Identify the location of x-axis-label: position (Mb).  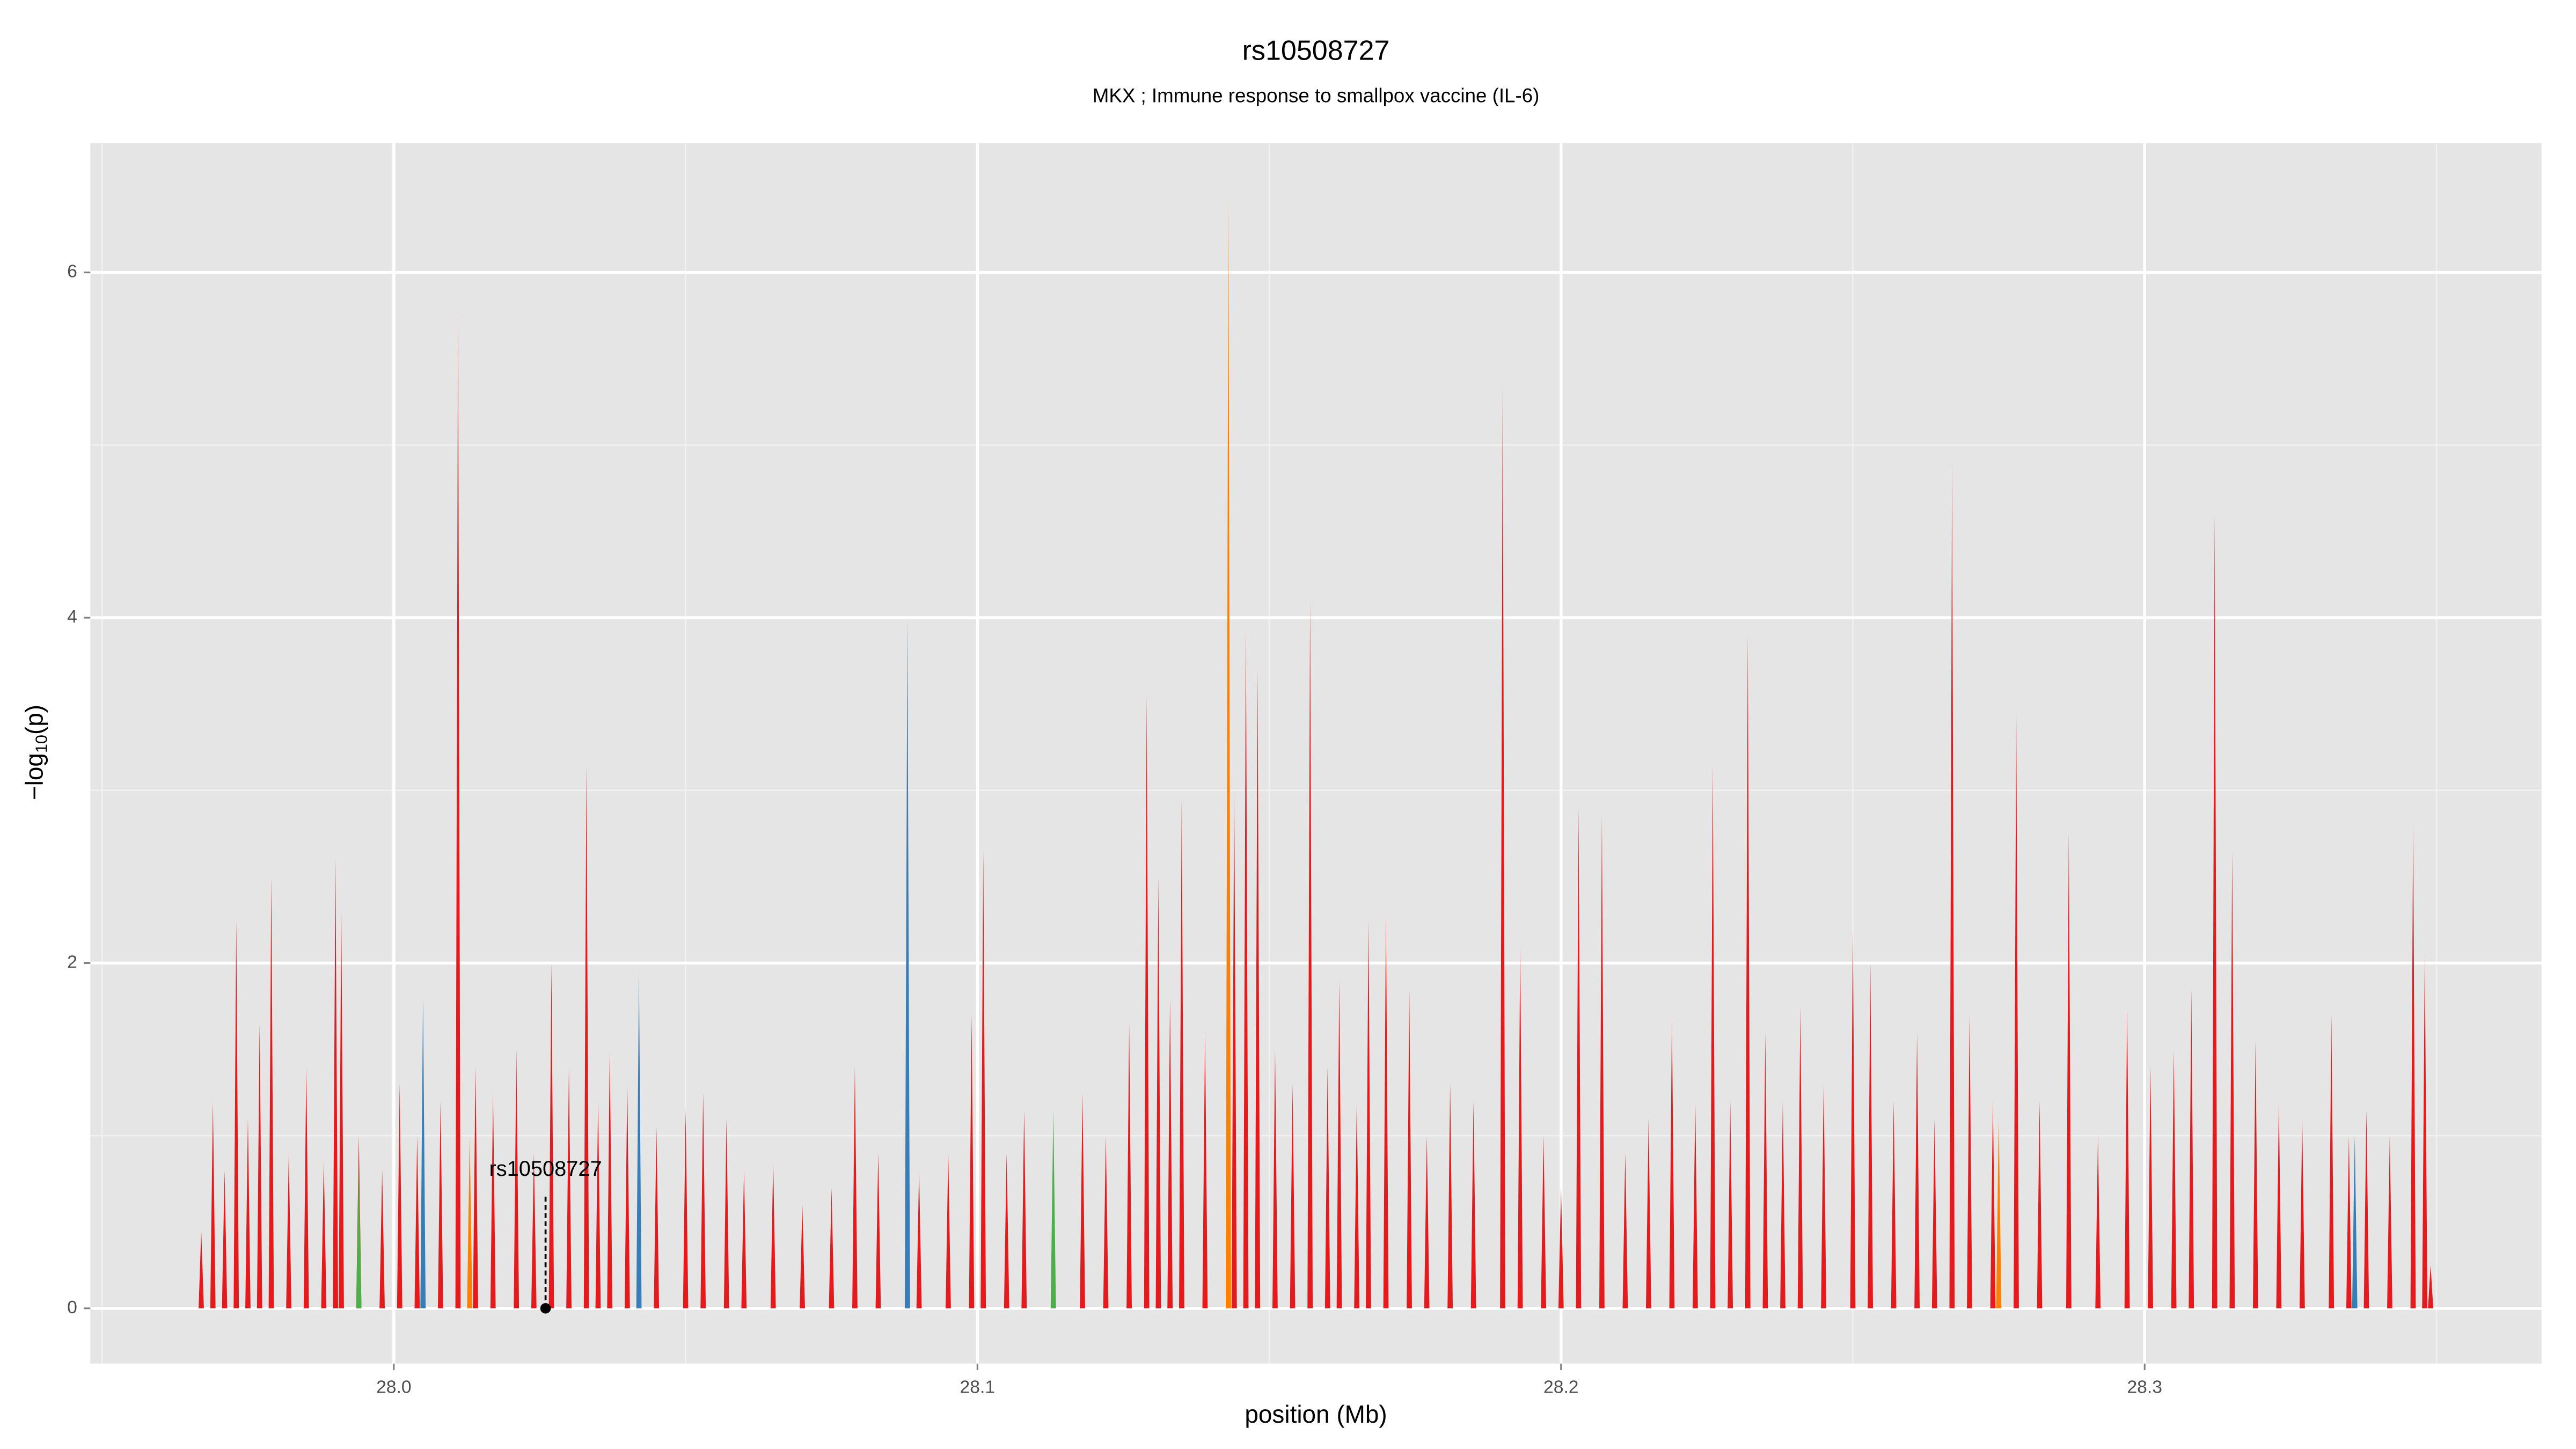
(1316, 1414).